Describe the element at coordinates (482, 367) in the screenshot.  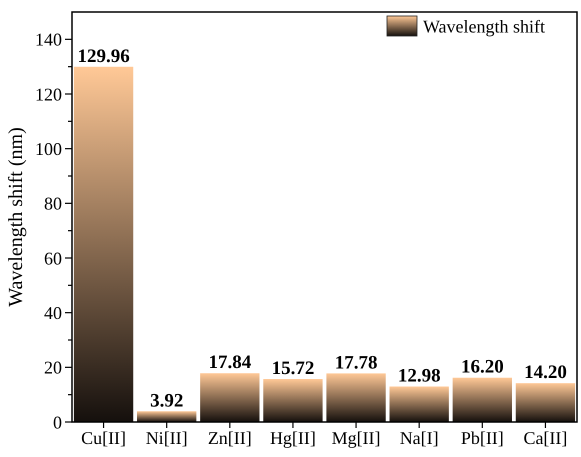
I see `data-label: 16.20` at that location.